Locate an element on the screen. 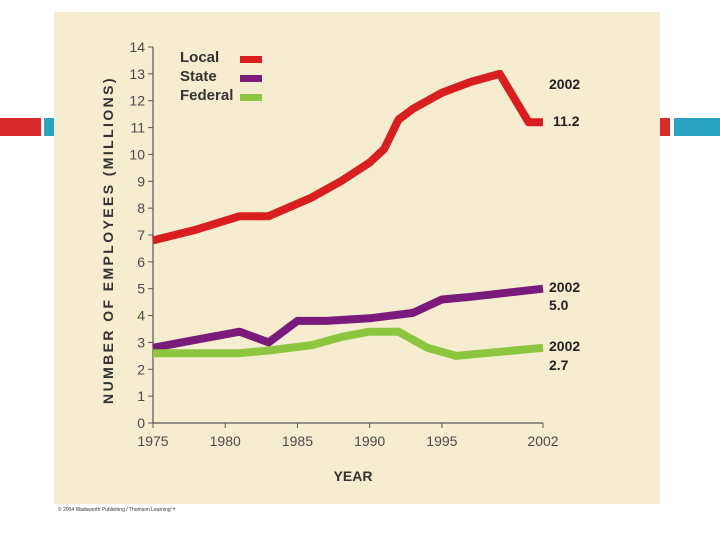 This screenshot has width=720, height=540. right-accent-bar-red is located at coordinates (665, 127).